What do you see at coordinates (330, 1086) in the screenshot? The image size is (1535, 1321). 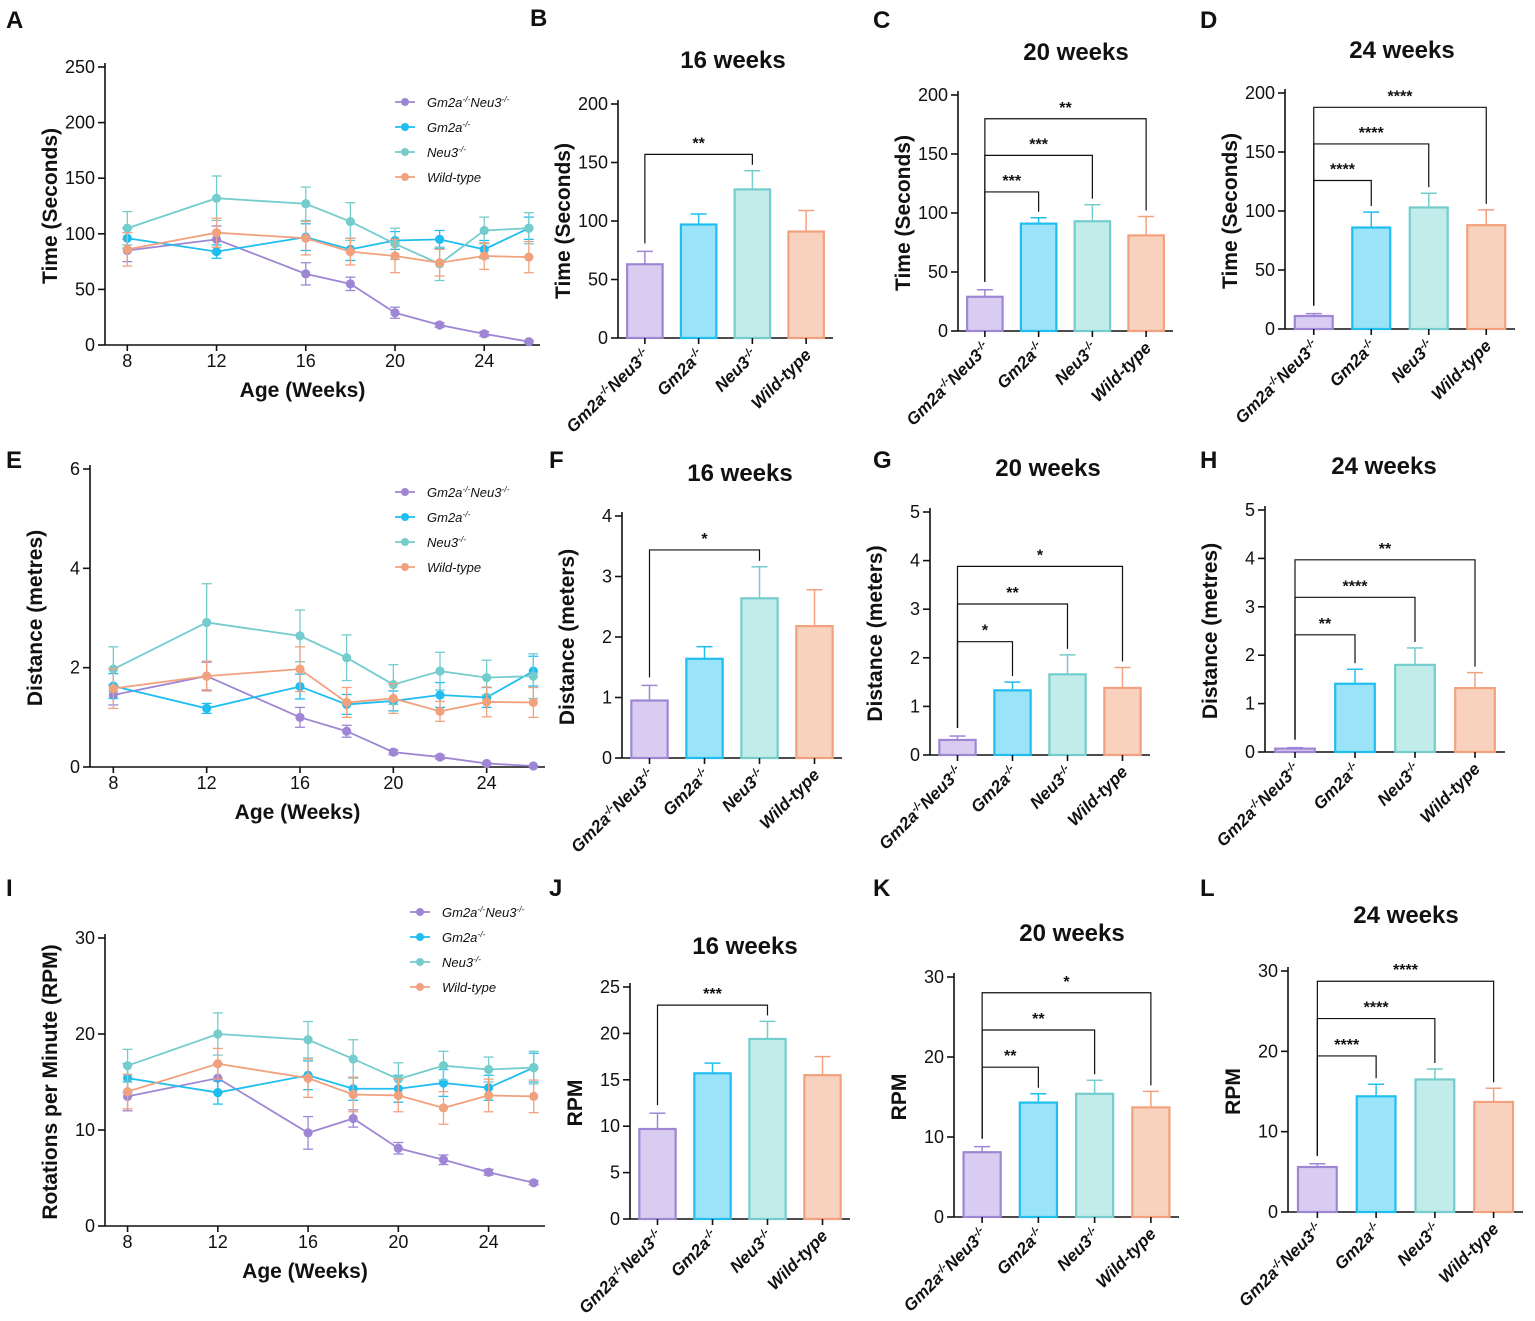 I see `series-wild-type` at bounding box center [330, 1086].